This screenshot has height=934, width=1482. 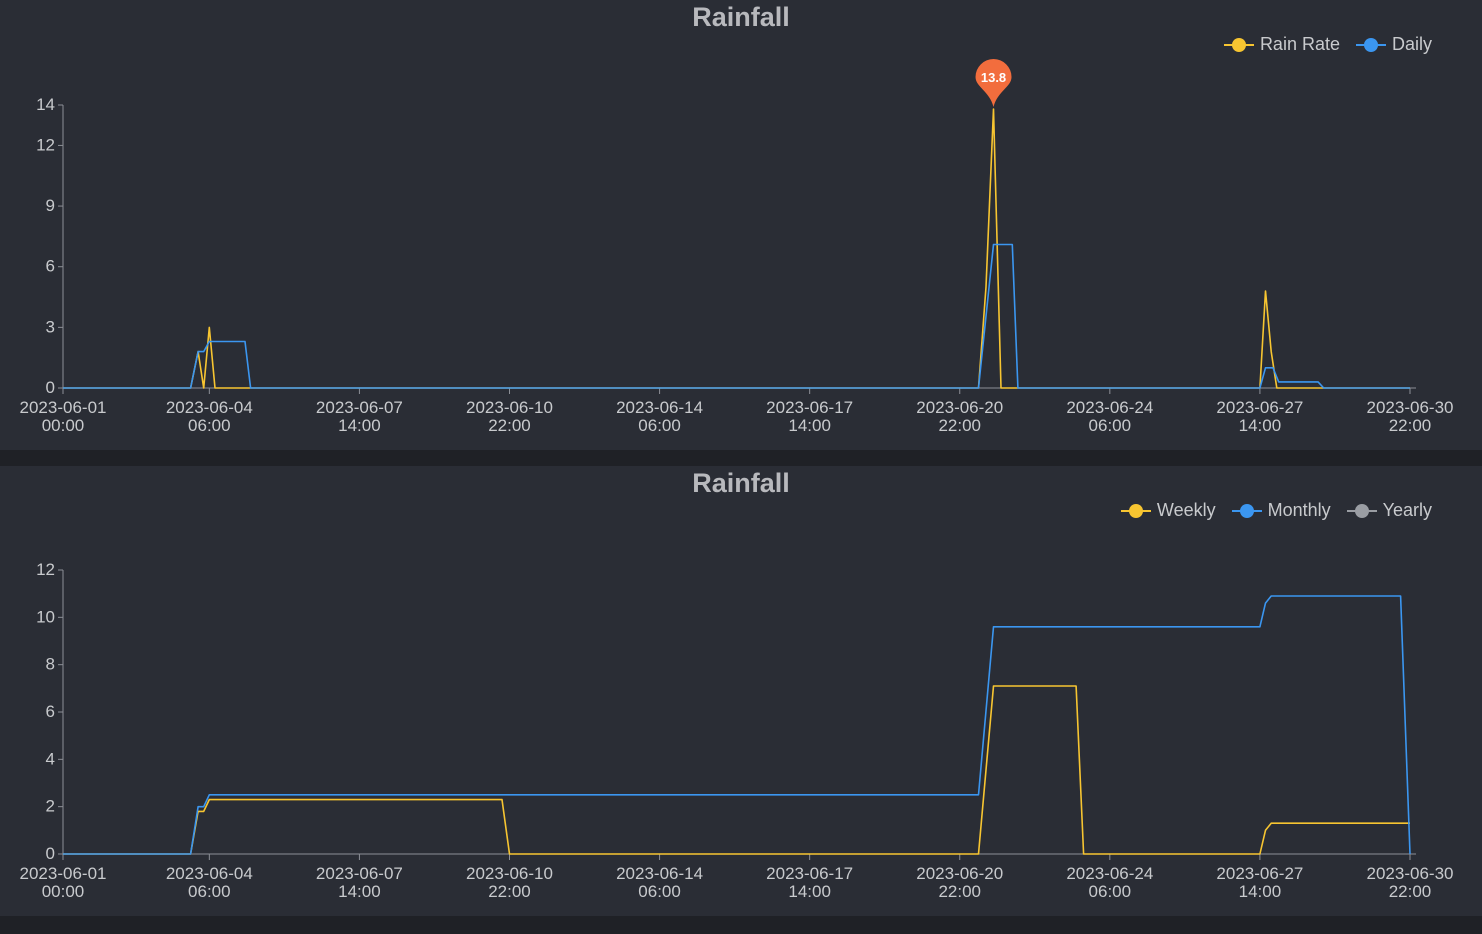 I want to click on legend-label-daily: Daily, so click(x=1411, y=44).